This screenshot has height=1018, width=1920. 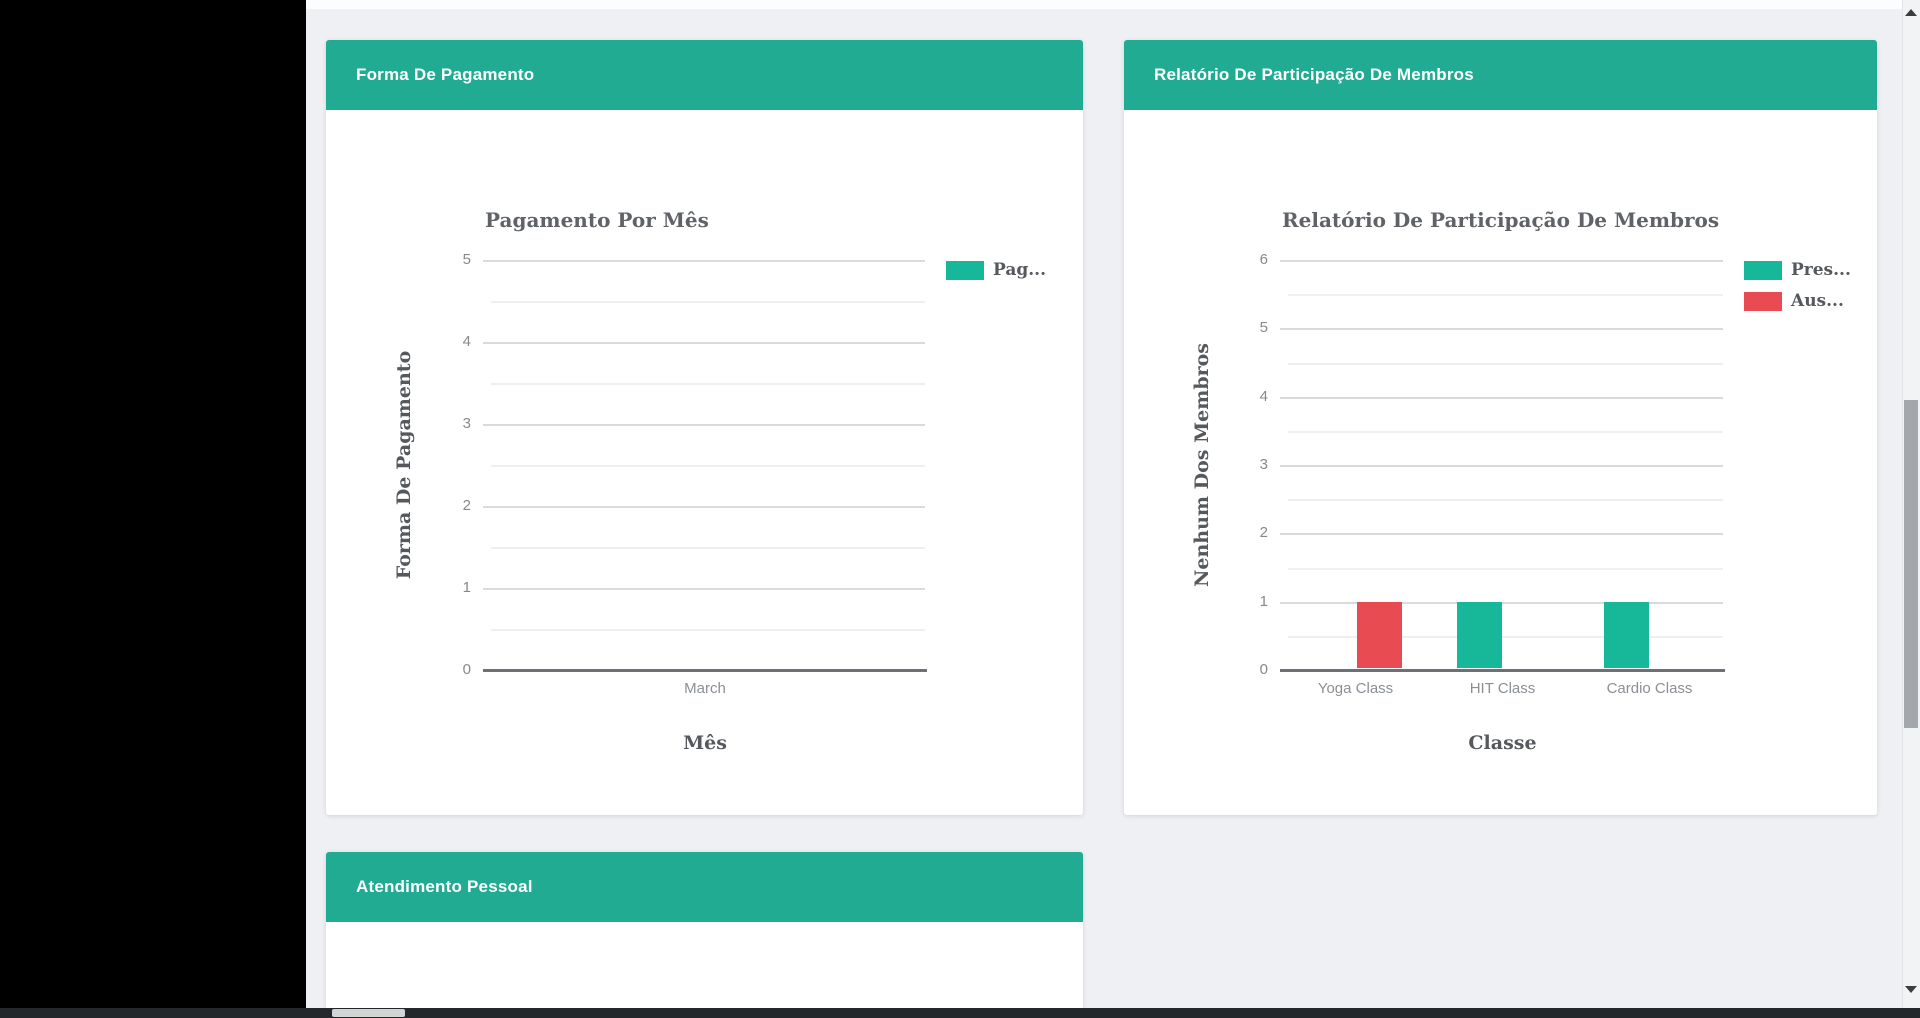 I want to click on scroll-down-icon, so click(x=1911, y=989).